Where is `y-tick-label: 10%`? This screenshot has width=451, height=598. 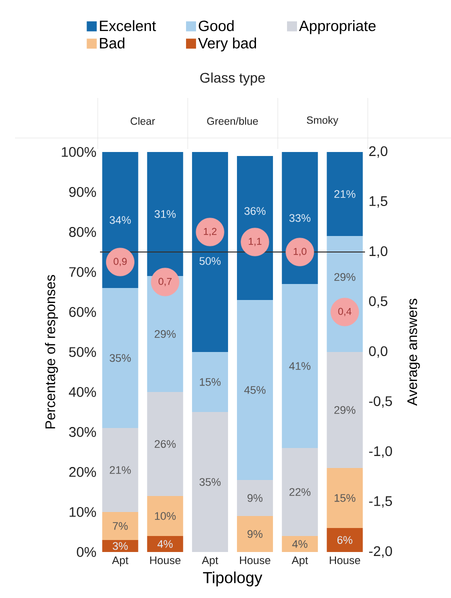 y-tick-label: 10% is located at coordinates (83, 512).